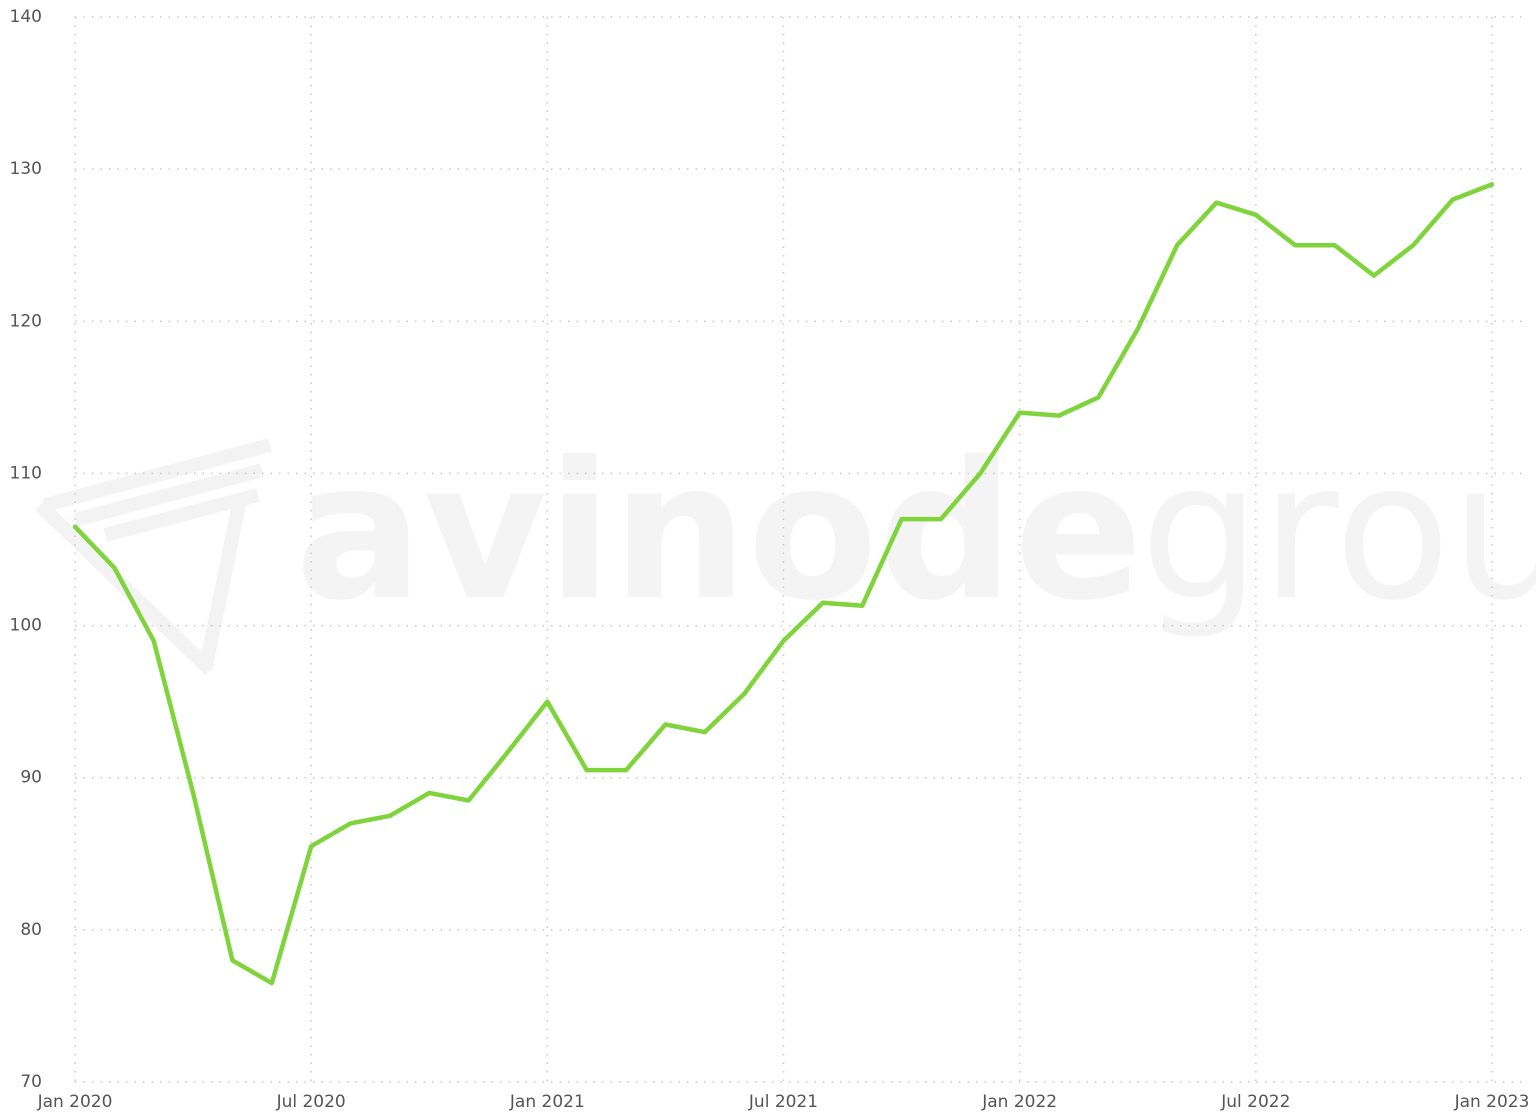  What do you see at coordinates (26, 17) in the screenshot?
I see `y-tick-label: 140` at bounding box center [26, 17].